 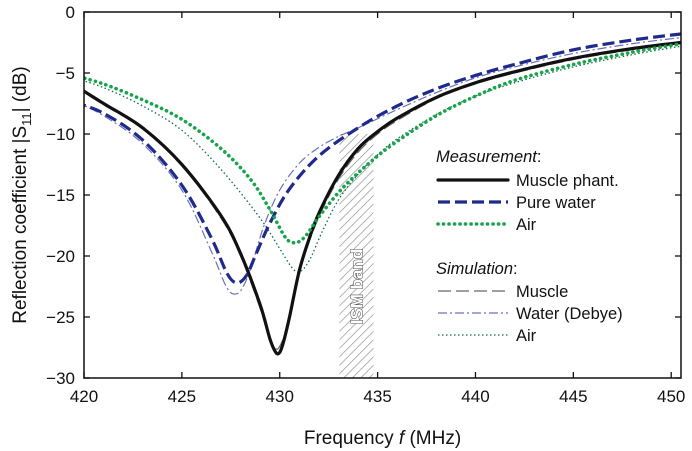 I want to click on y-axis-title: Reflection coefficient |S11| (dB), so click(x=22, y=194).